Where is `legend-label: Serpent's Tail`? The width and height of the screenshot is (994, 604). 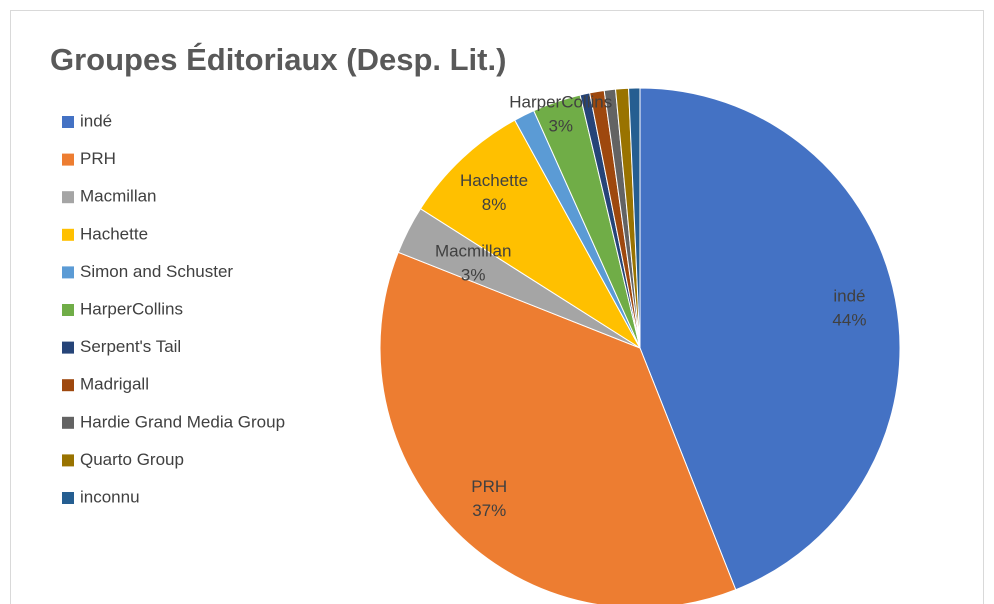 legend-label: Serpent's Tail is located at coordinates (130, 346).